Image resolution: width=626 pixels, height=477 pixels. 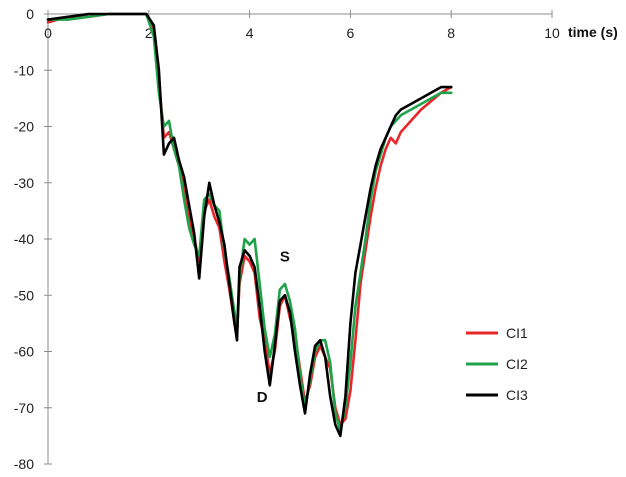 I want to click on x-axis-label: time (s), so click(x=593, y=32).